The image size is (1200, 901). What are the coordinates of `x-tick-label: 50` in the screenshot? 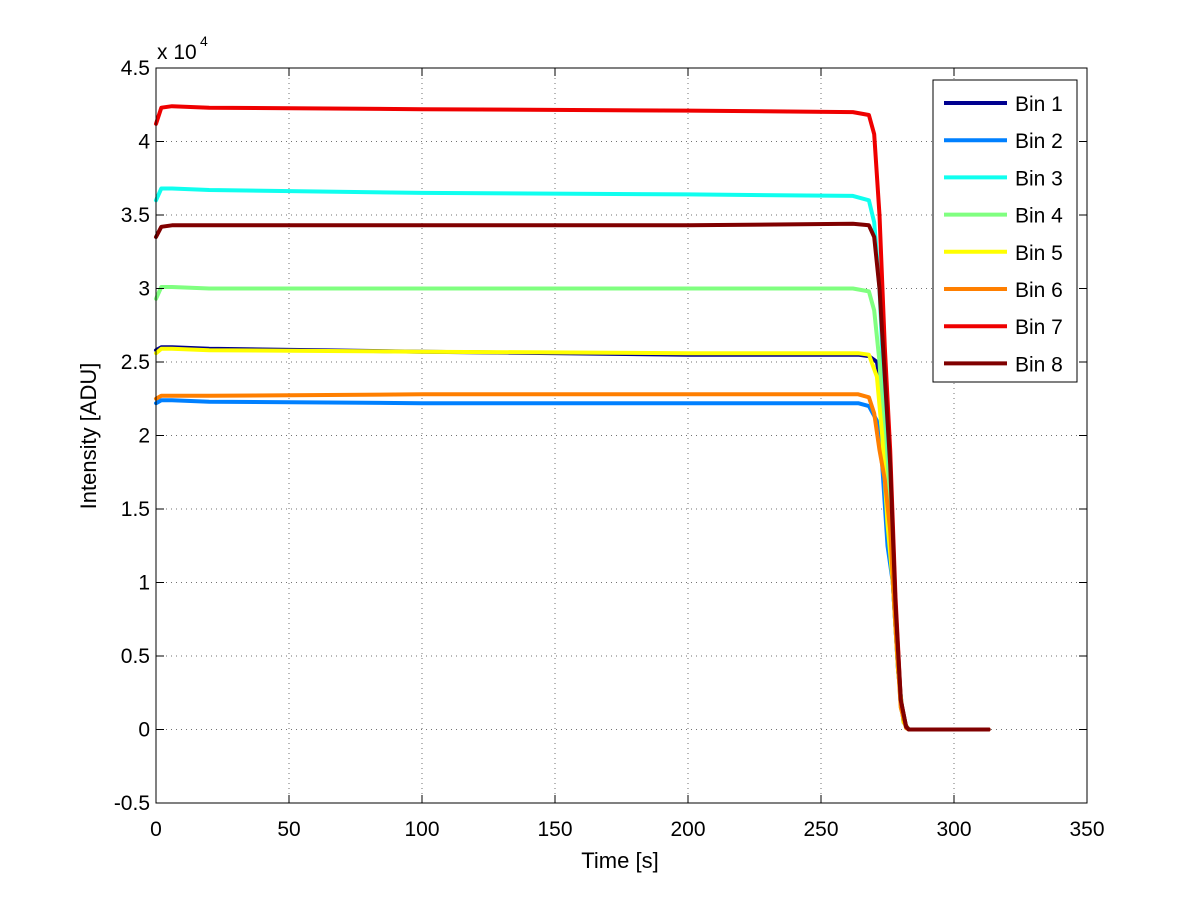 It's located at (288, 829).